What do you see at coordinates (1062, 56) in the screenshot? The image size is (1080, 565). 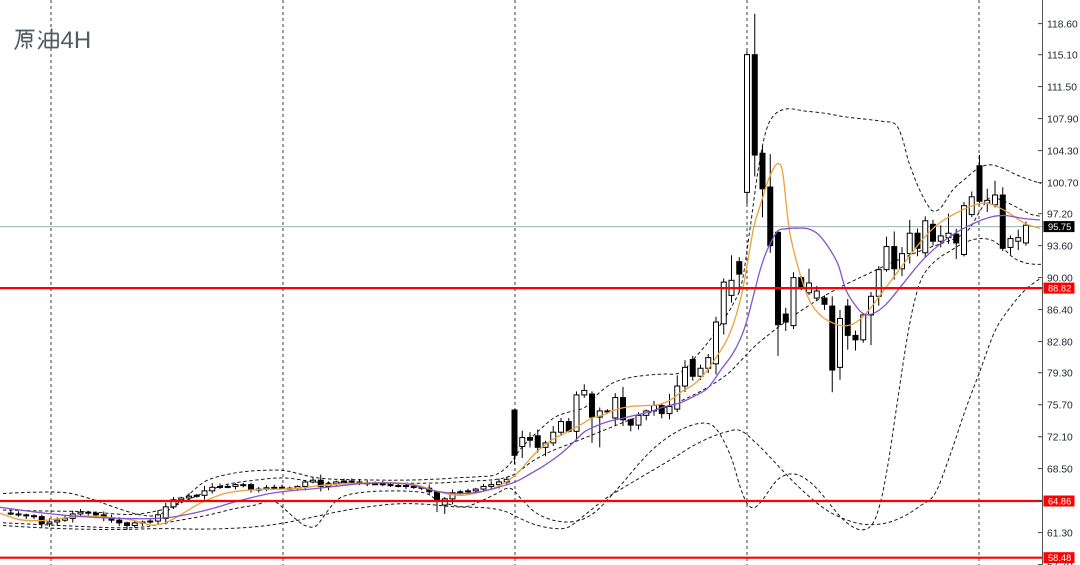 I see `svg-text: 115.10` at bounding box center [1062, 56].